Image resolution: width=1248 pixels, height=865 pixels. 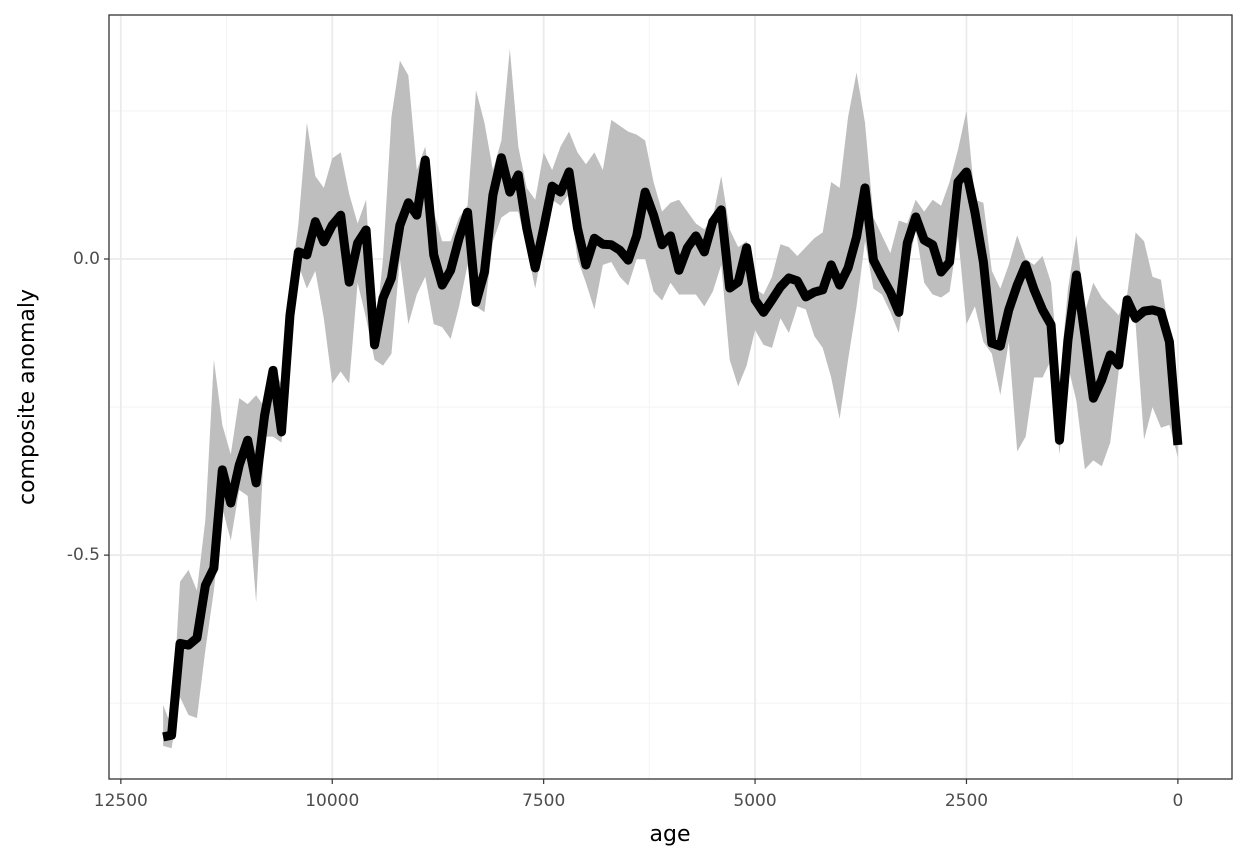 What do you see at coordinates (966, 801) in the screenshot?
I see `x-tick-label: 2500` at bounding box center [966, 801].